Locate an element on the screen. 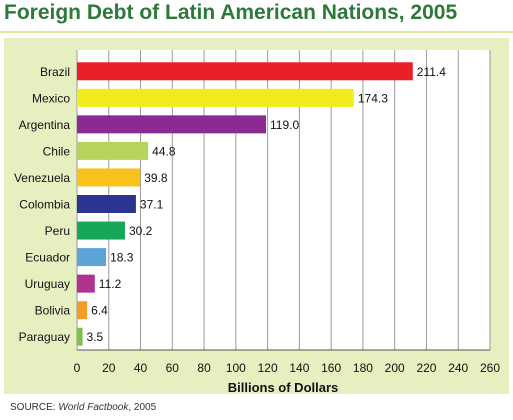 The width and height of the screenshot is (513, 420). value-label: 119.0 is located at coordinates (284, 125).